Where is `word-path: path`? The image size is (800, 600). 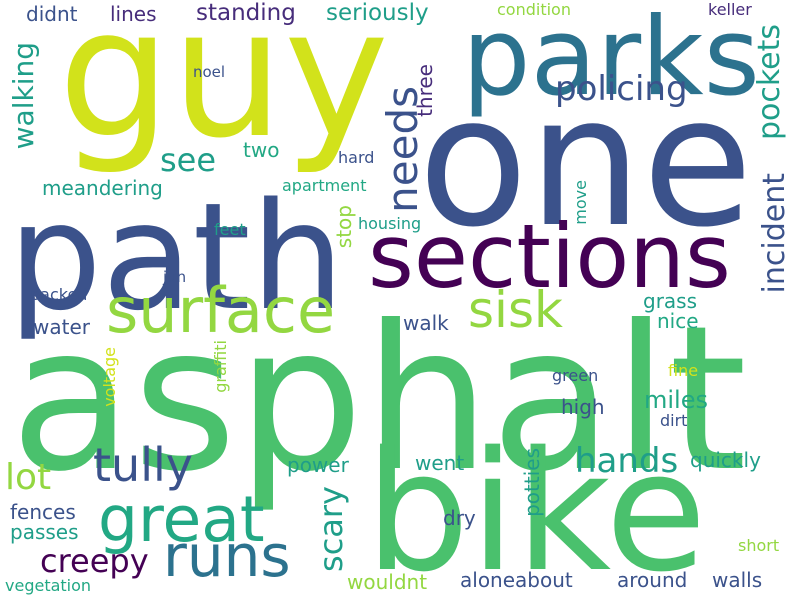 word-path: path is located at coordinates (176, 257).